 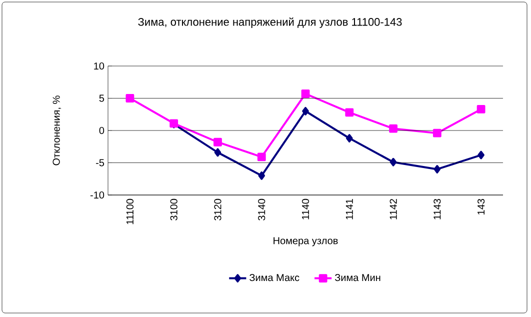 I want to click on y-tick-label: 0, so click(x=101, y=130).